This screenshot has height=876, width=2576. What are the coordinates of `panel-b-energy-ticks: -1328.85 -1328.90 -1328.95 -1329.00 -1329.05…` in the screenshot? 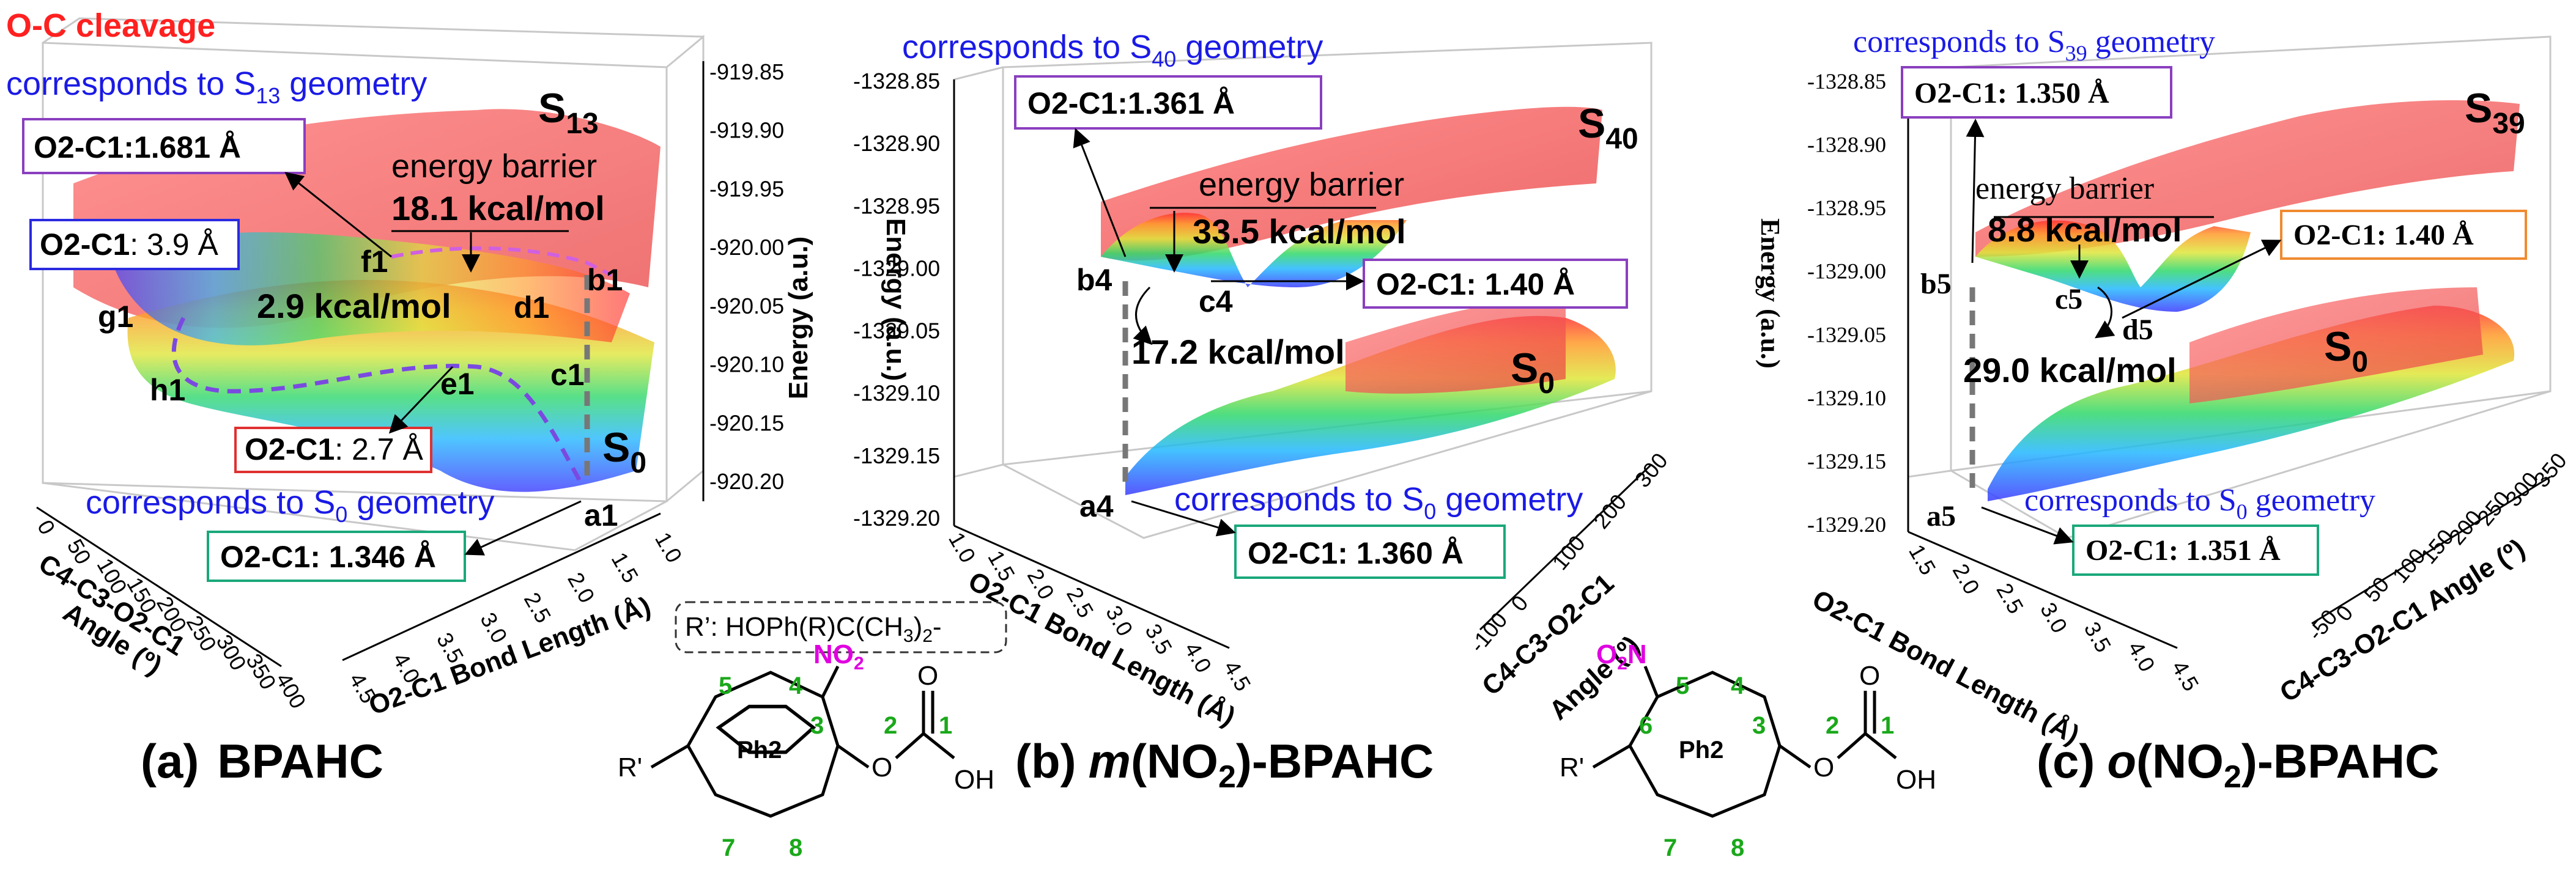 It's located at (896, 299).